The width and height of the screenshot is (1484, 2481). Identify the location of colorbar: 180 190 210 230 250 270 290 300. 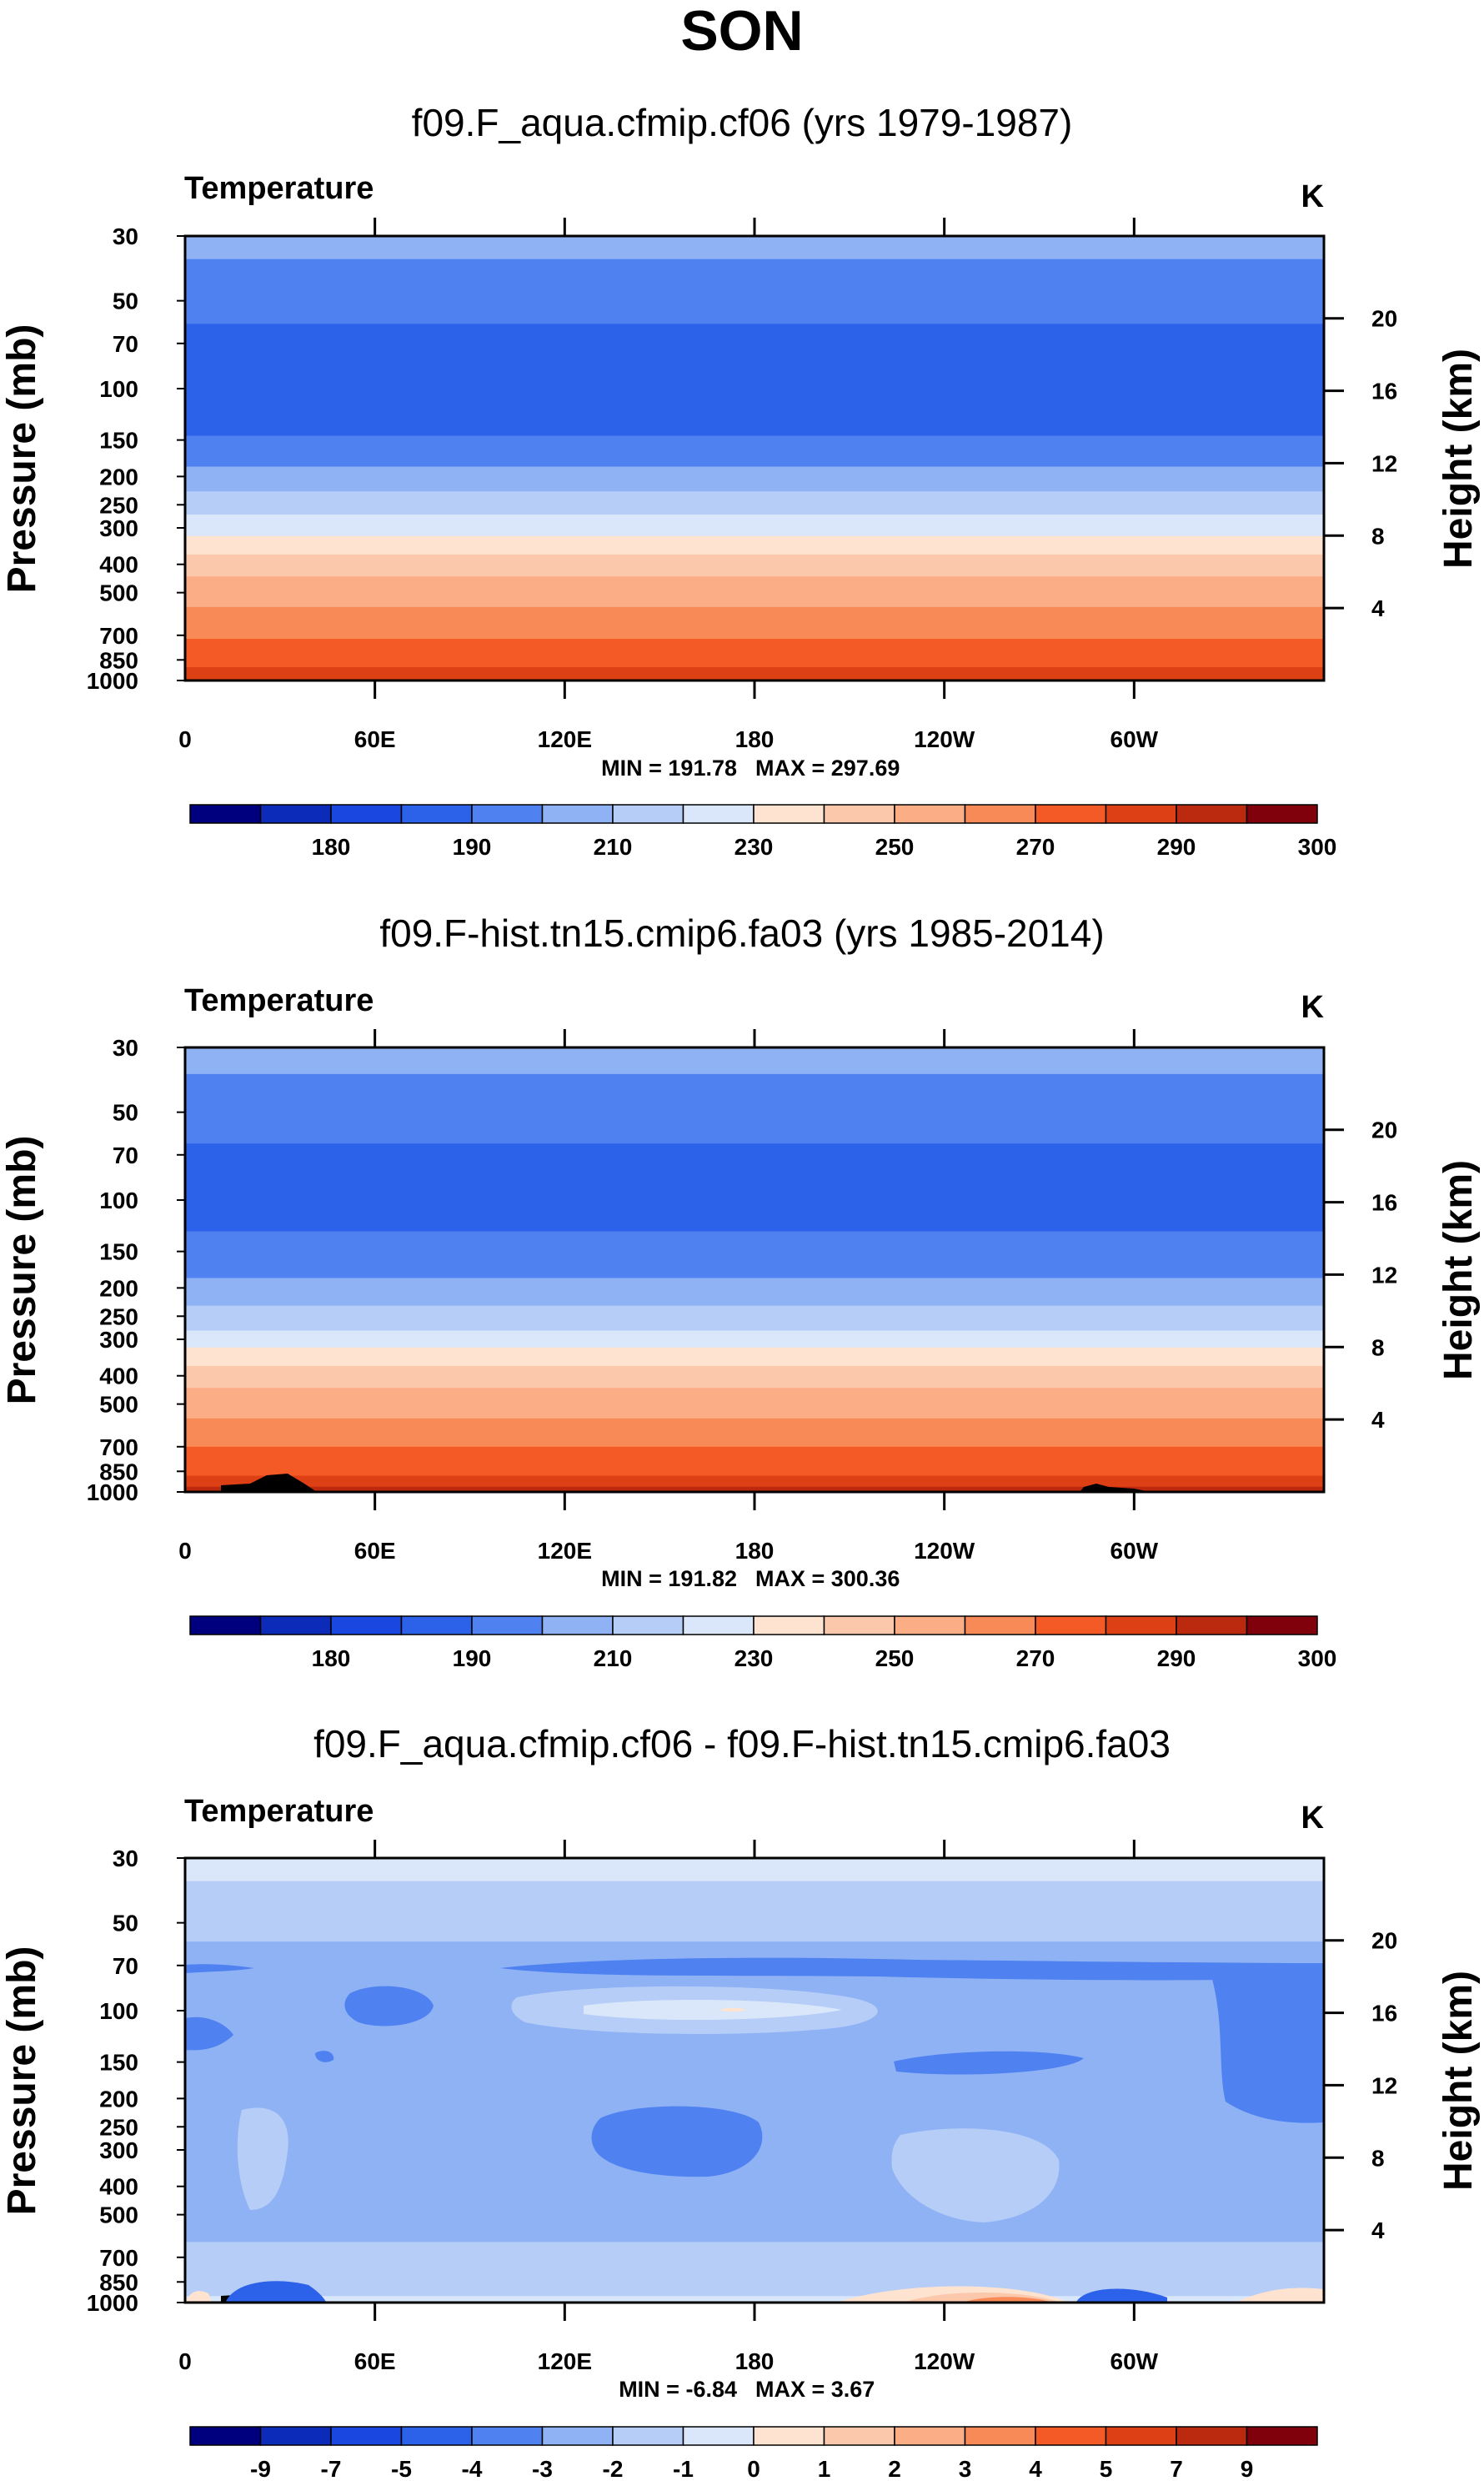
(762, 832).